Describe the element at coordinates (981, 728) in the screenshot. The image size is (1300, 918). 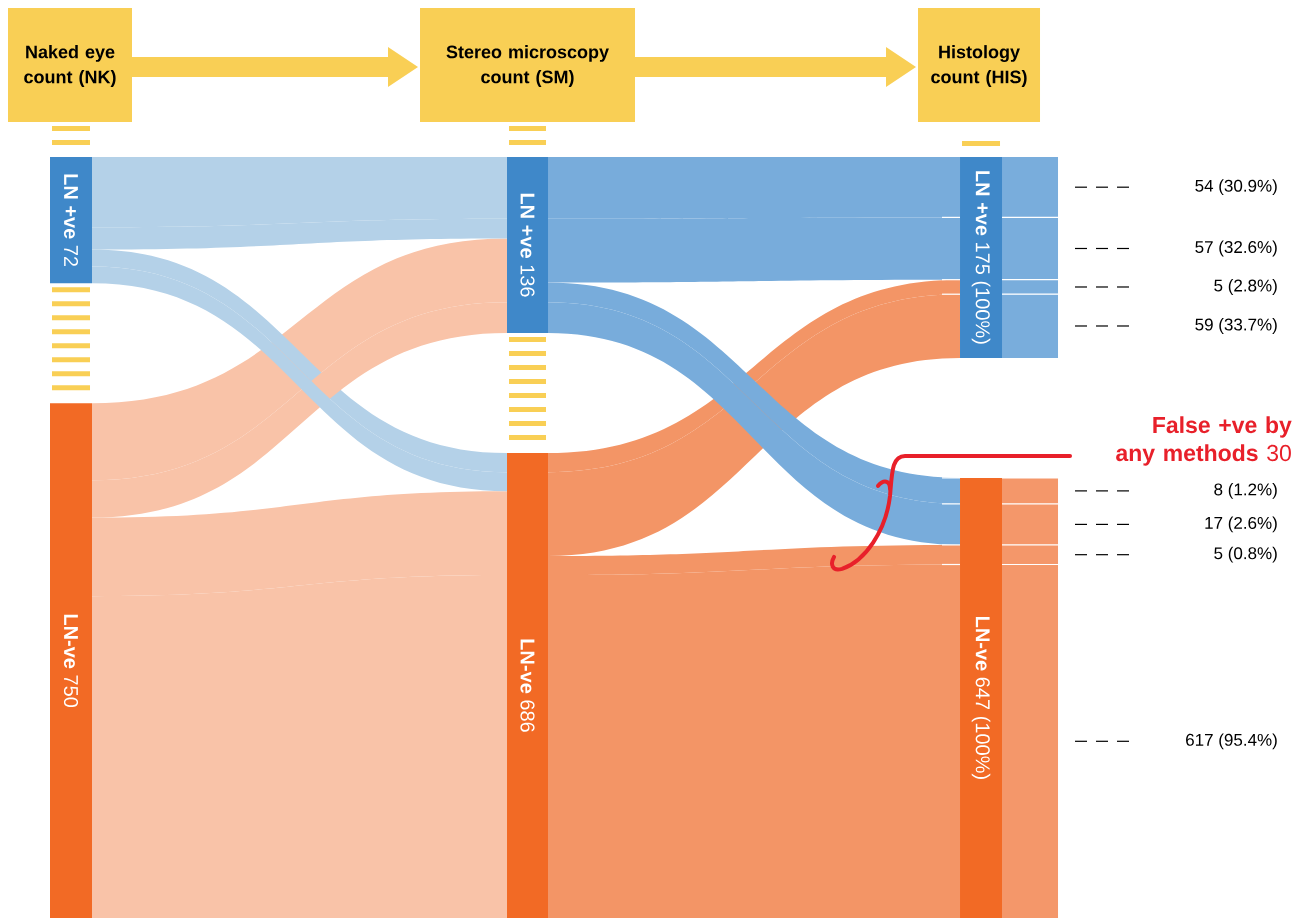
I see `data-label: 647 (100%)` at that location.